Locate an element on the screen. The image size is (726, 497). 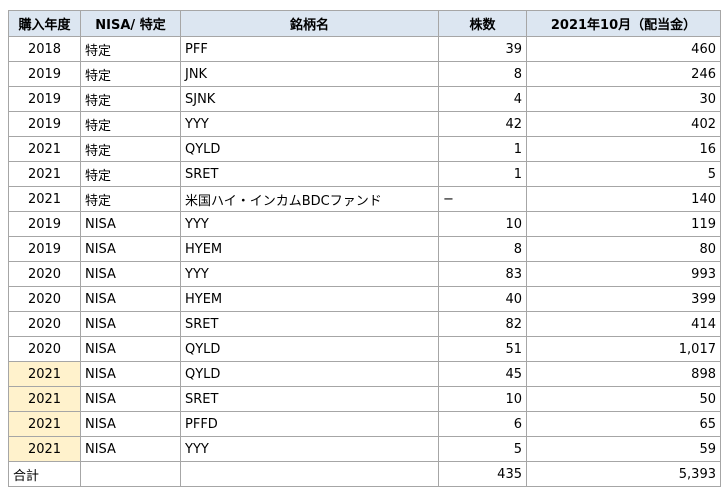
table-row: 2018 特定 PFF 39 460 is located at coordinates (364, 49).